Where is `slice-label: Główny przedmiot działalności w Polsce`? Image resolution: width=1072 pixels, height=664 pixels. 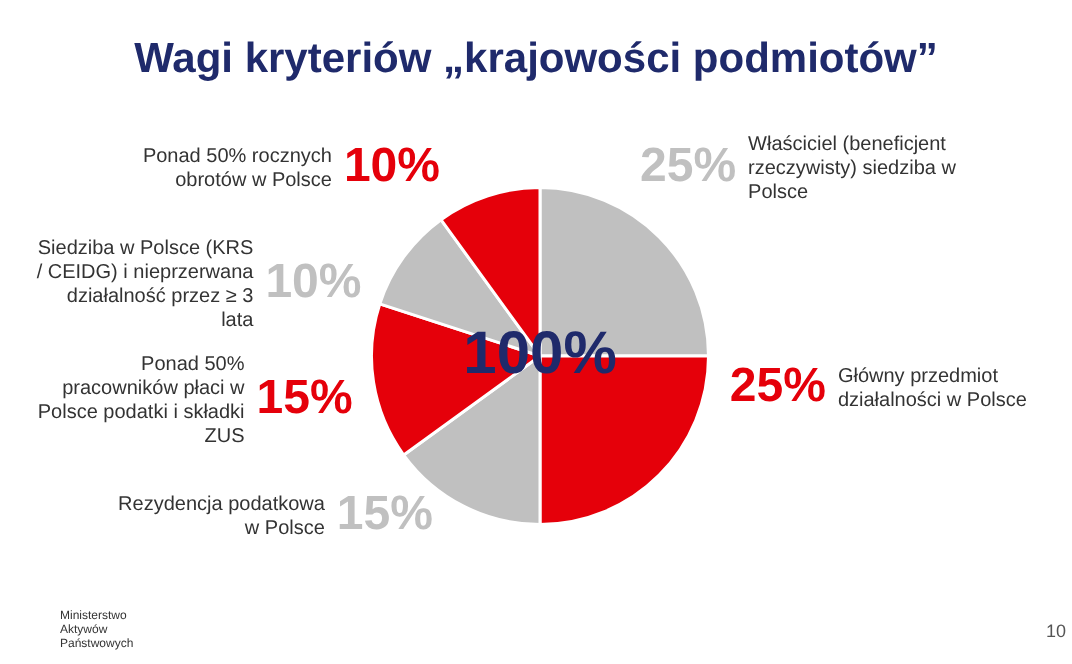 slice-label: Główny przedmiot działalności w Polsce is located at coordinates (932, 388).